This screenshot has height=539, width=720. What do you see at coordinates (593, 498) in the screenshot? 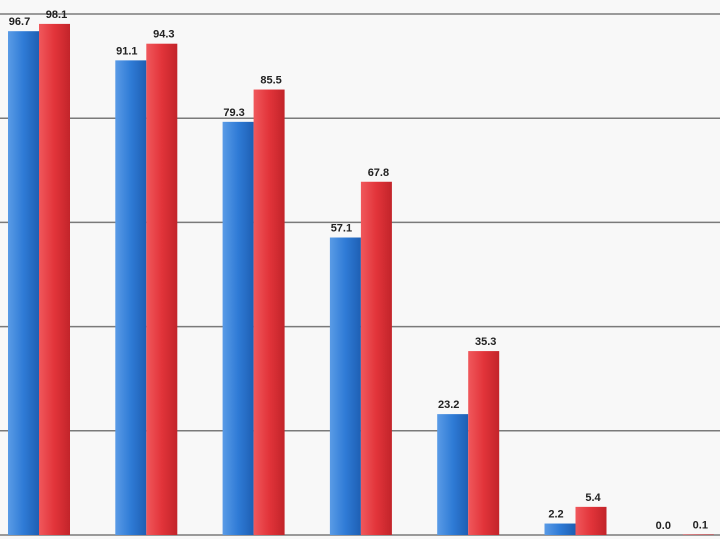
I see `value-label: 5.4` at bounding box center [593, 498].